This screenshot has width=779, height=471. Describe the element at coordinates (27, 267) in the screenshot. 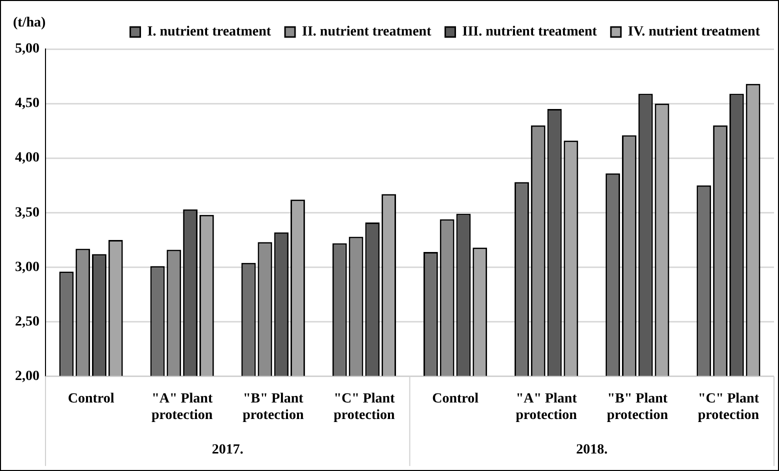

I see `y-tick-label: 3,00` at that location.